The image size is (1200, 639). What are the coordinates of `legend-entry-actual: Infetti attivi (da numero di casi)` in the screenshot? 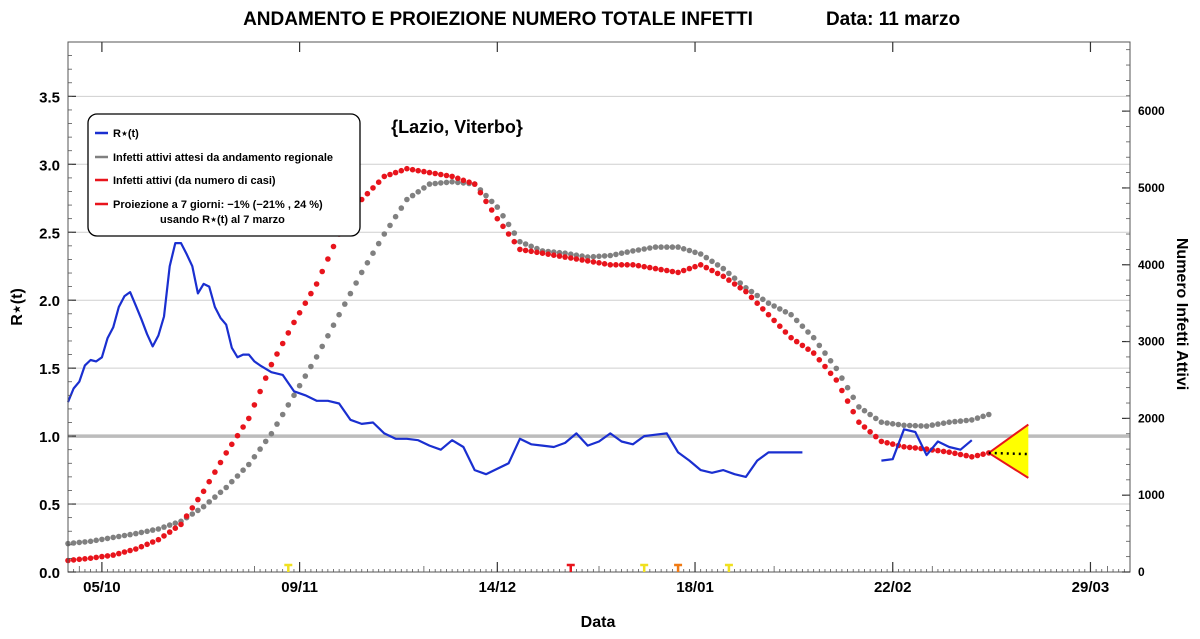 It's located at (194, 181).